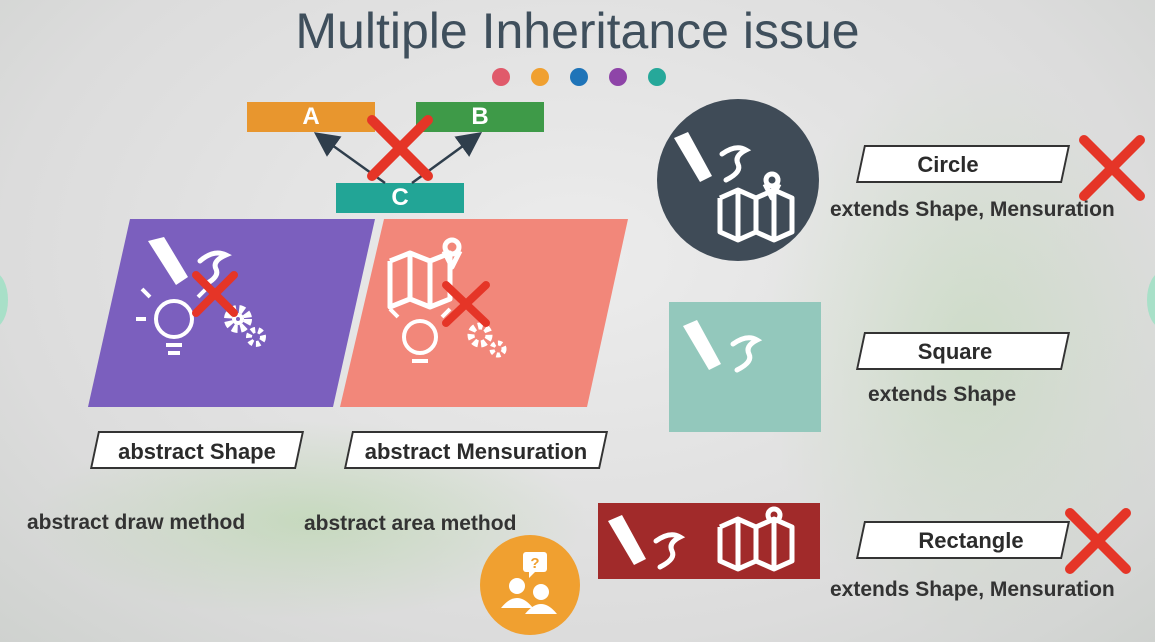 This screenshot has width=1155, height=642. Describe the element at coordinates (476, 451) in the screenshot. I see `abstract-mensuration-label: abstract Mensuration` at that location.